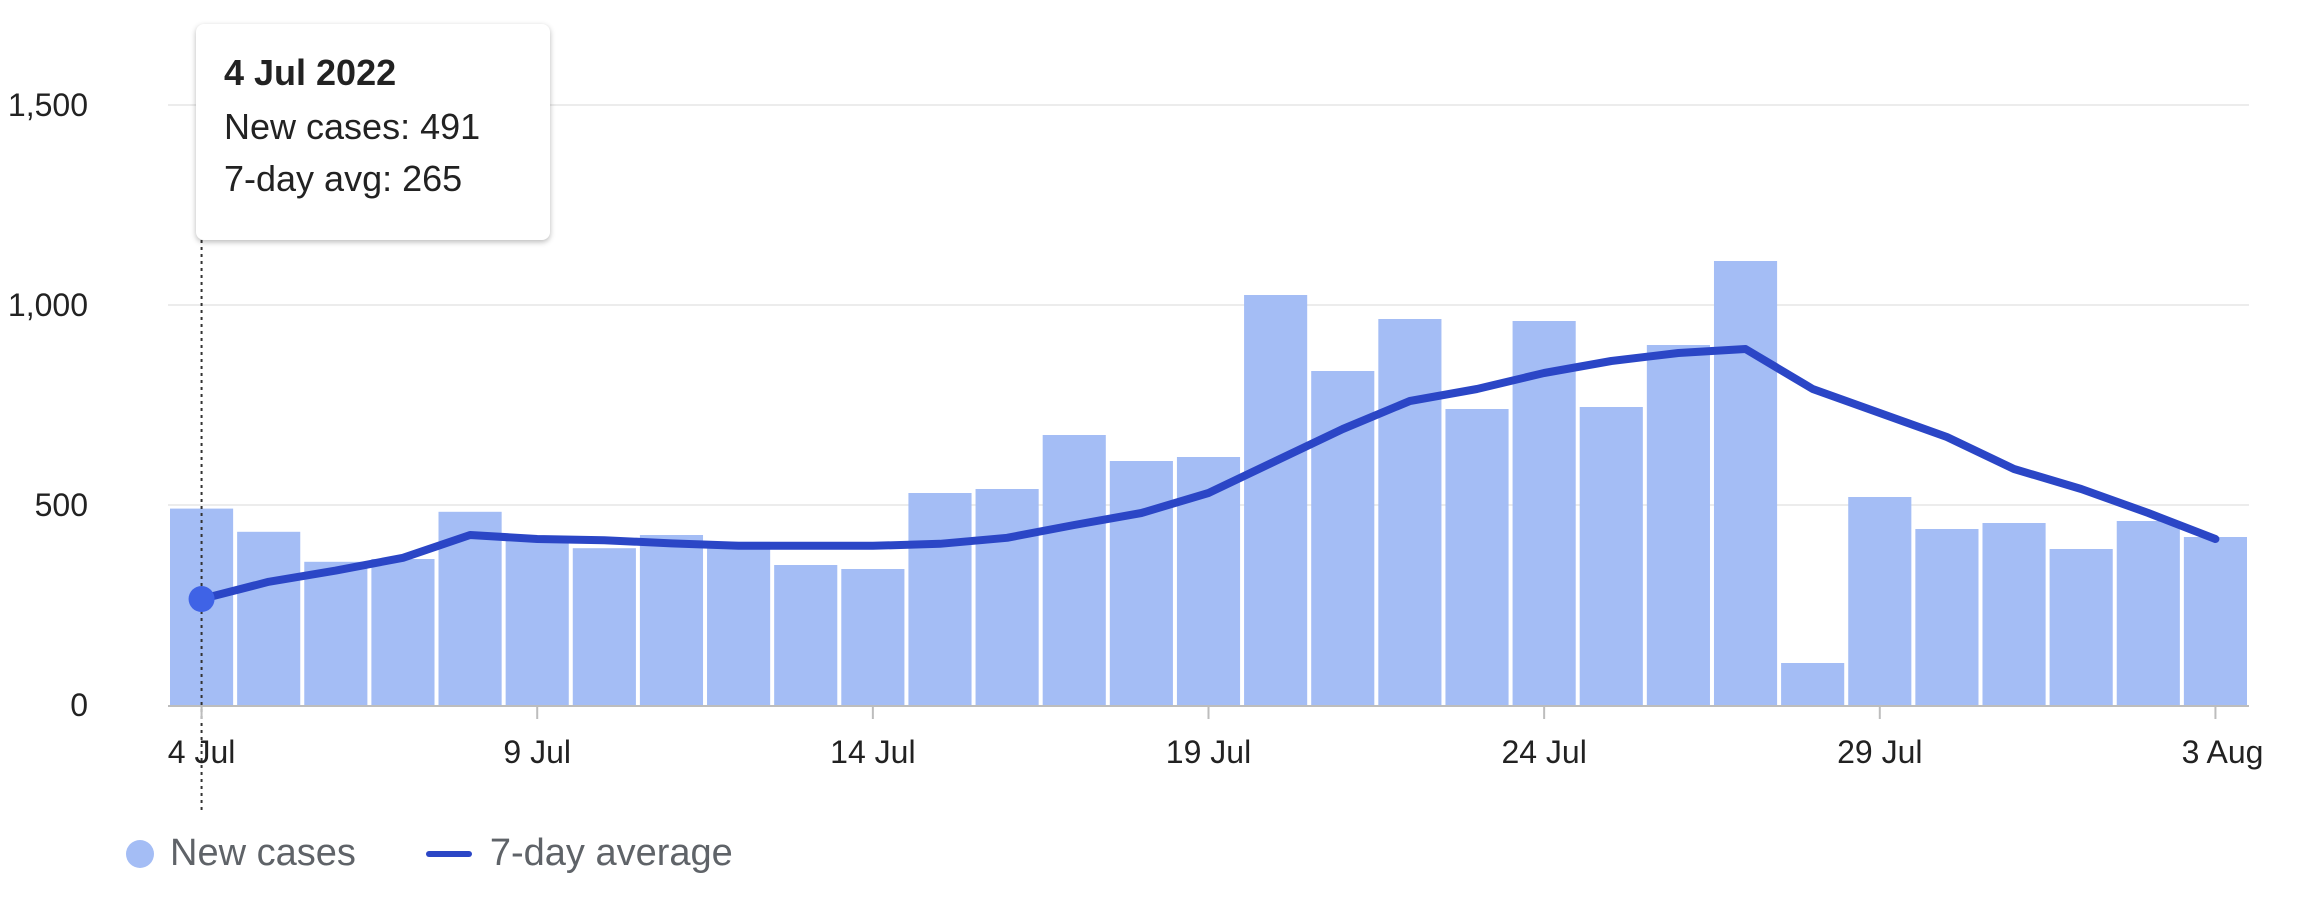 The height and width of the screenshot is (903, 2319). Describe the element at coordinates (48, 105) in the screenshot. I see `y-tick-label: 1,500` at that location.